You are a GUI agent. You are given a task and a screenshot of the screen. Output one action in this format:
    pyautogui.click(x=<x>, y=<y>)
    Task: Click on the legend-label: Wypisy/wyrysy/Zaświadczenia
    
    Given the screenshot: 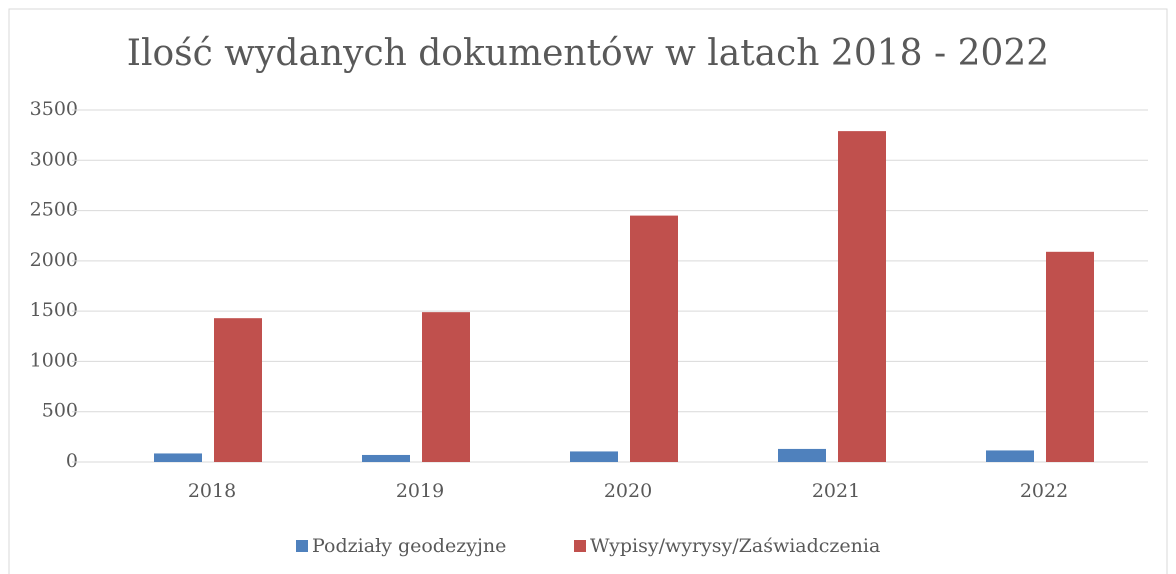 What is the action you would take?
    pyautogui.click(x=735, y=546)
    